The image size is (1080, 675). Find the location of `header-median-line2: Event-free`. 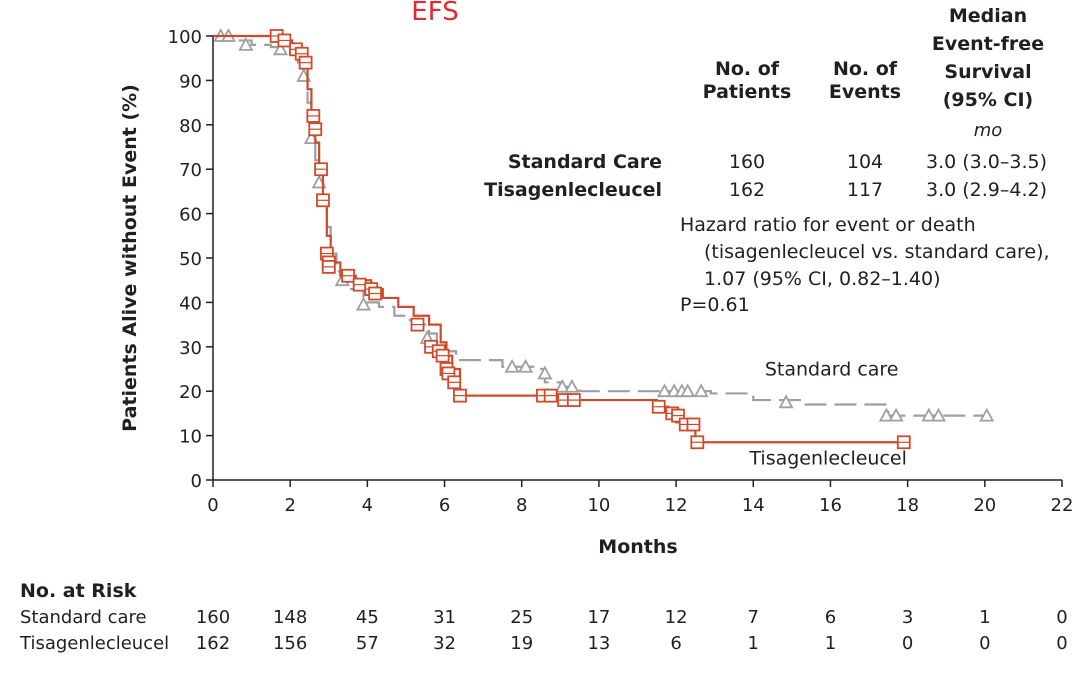

header-median-line2: Event-free is located at coordinates (988, 44).